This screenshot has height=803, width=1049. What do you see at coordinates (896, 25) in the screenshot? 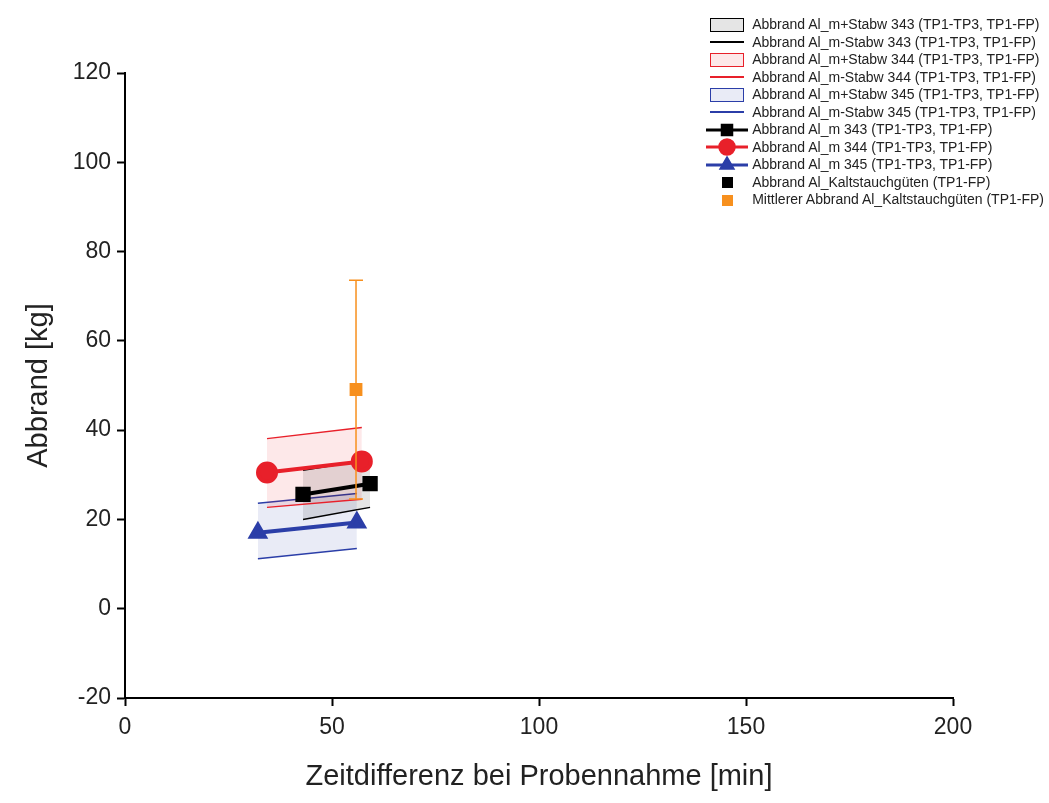
I see `legend-label: Abbrand Al_m+Stabw 343 (TP1-TP3, TP1-FP)` at bounding box center [896, 25].